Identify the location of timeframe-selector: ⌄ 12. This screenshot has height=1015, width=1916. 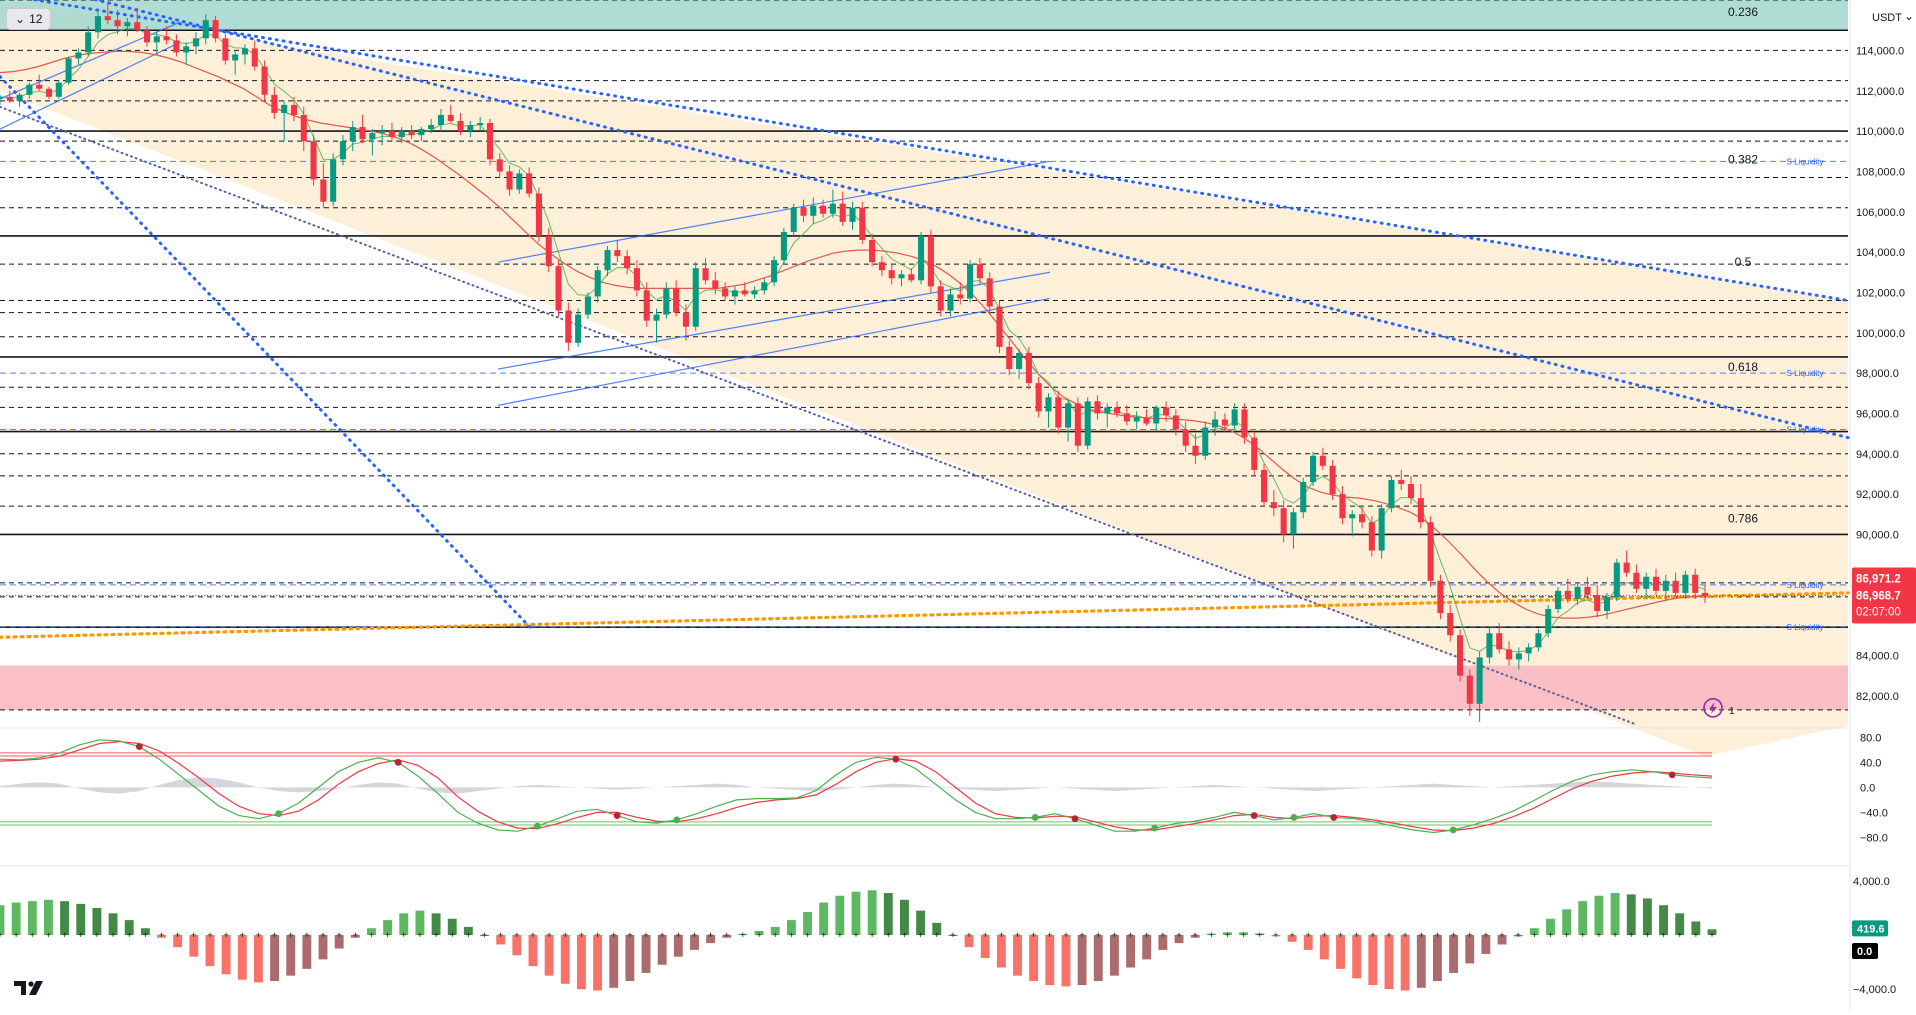
(29, 19).